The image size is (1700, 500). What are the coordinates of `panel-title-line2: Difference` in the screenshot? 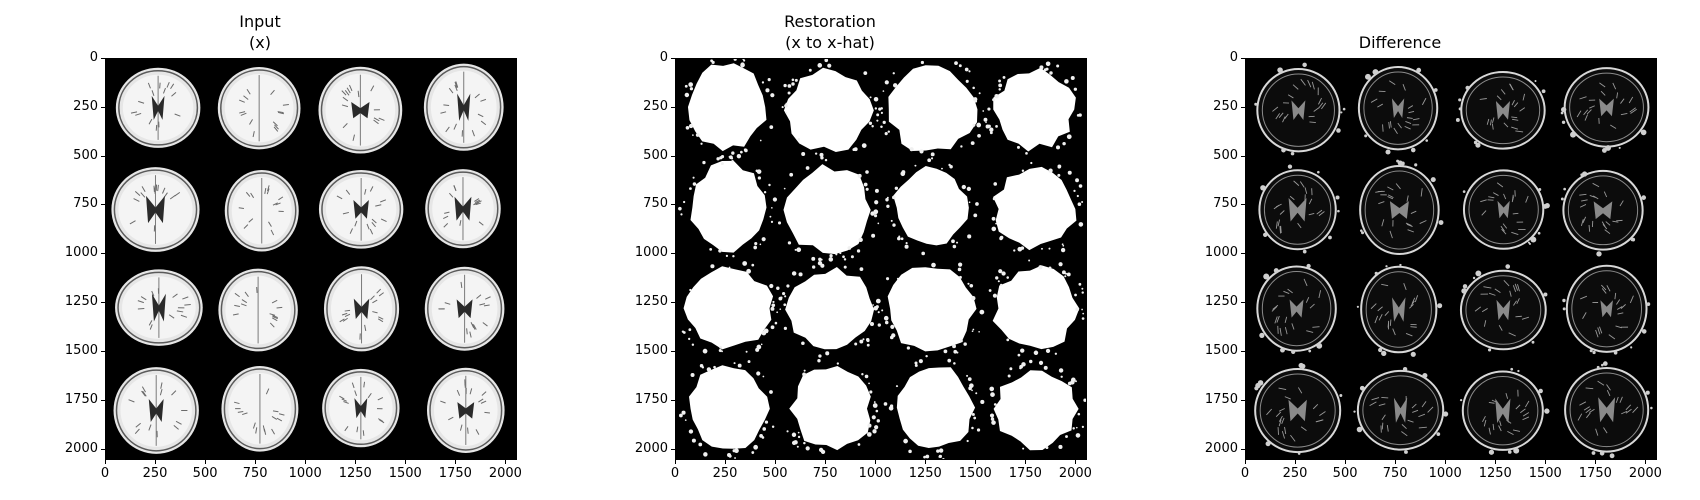 It's located at (1400, 42).